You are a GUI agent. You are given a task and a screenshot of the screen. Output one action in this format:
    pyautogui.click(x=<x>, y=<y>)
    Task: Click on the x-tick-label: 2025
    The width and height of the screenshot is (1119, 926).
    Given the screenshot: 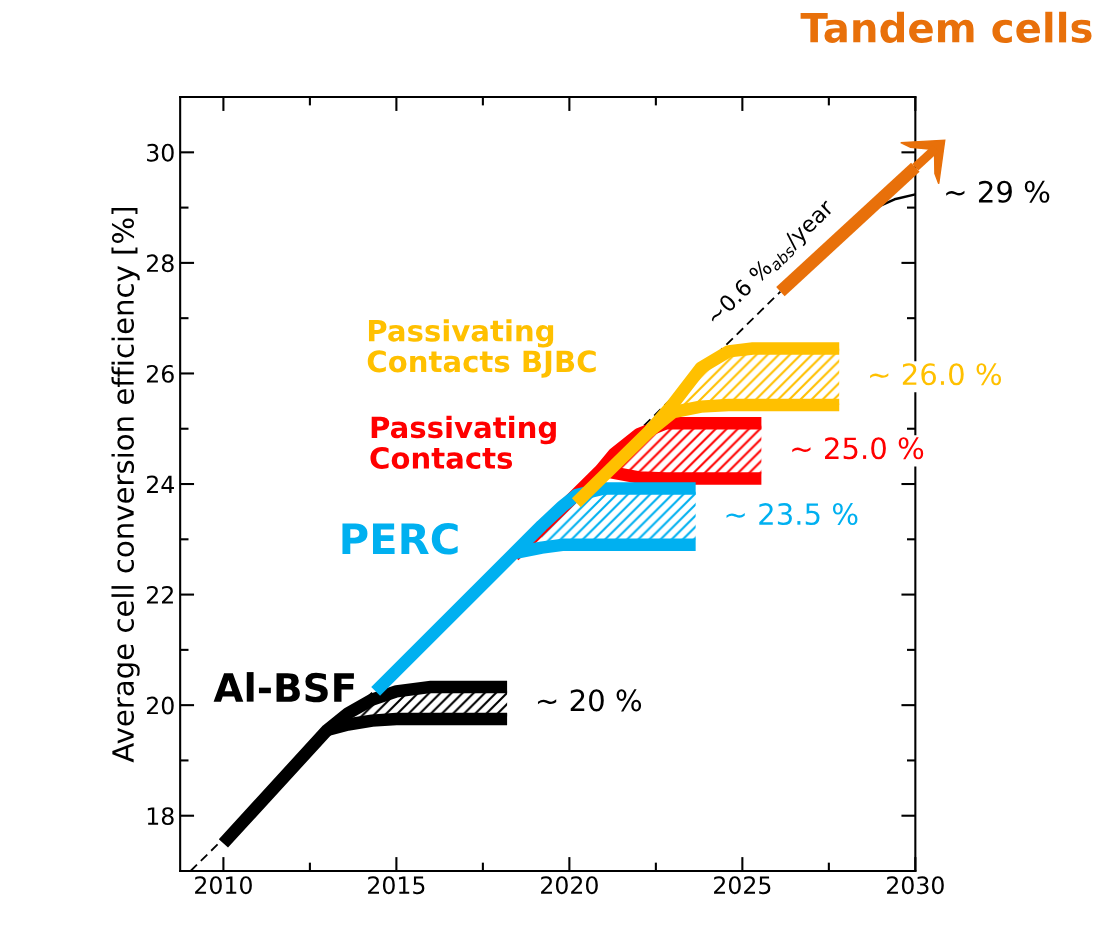 What is the action you would take?
    pyautogui.click(x=742, y=885)
    